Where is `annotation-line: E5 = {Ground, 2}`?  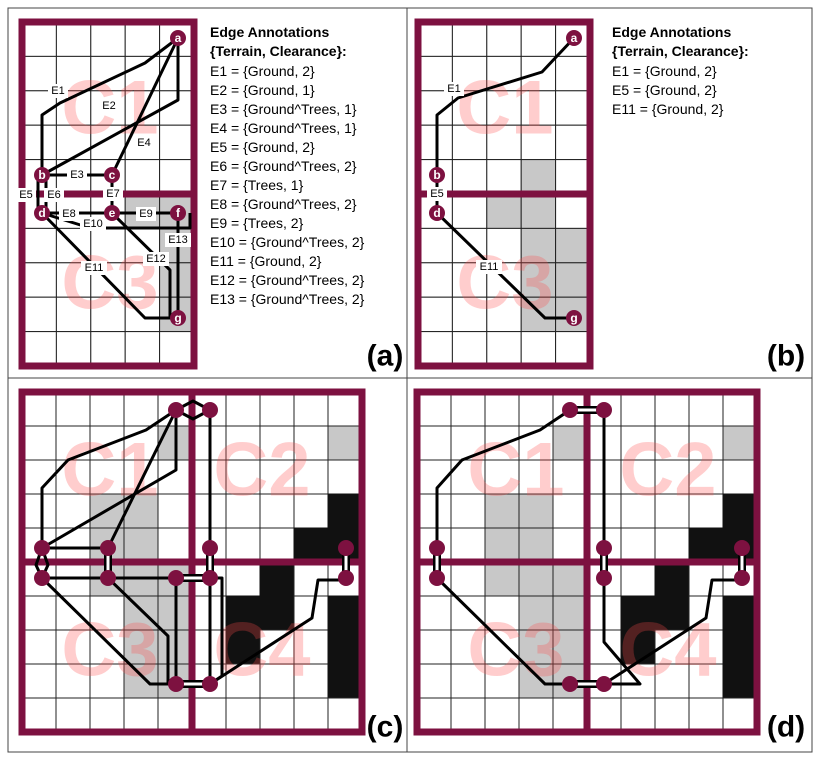 annotation-line: E5 = {Ground, 2} is located at coordinates (262, 147).